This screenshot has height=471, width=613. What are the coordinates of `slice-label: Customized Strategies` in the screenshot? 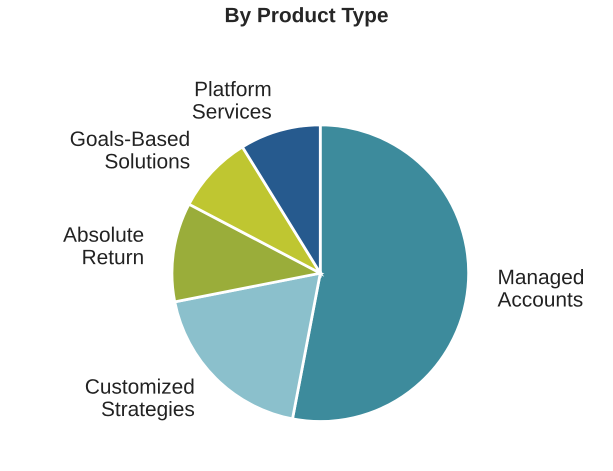 It's located at (140, 399).